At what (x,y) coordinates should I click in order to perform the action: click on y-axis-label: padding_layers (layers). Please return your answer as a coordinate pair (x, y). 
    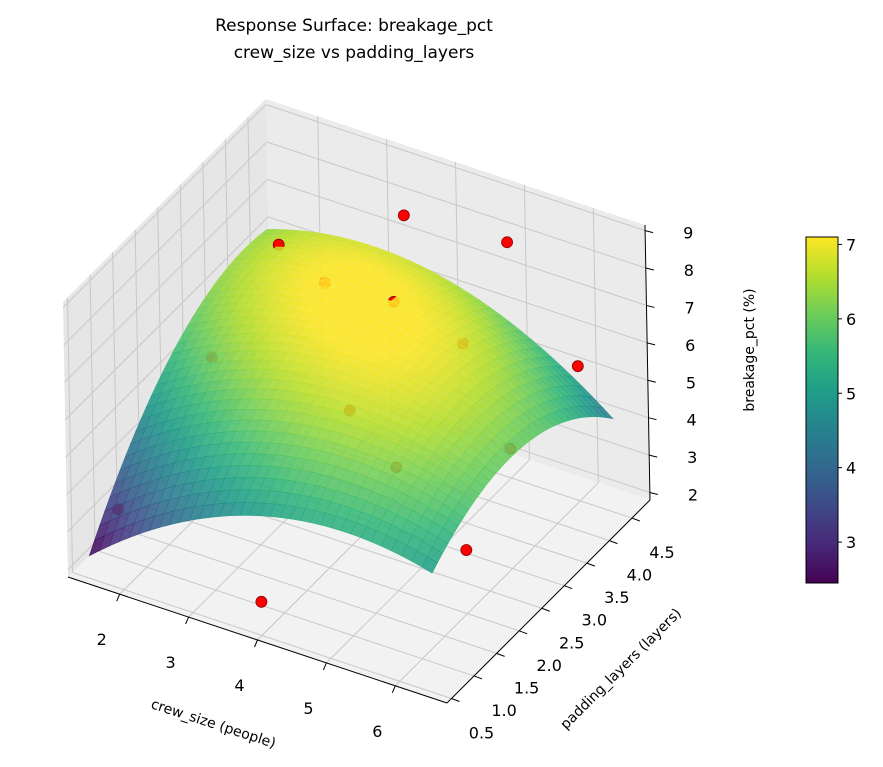
    Looking at the image, I should click on (620, 668).